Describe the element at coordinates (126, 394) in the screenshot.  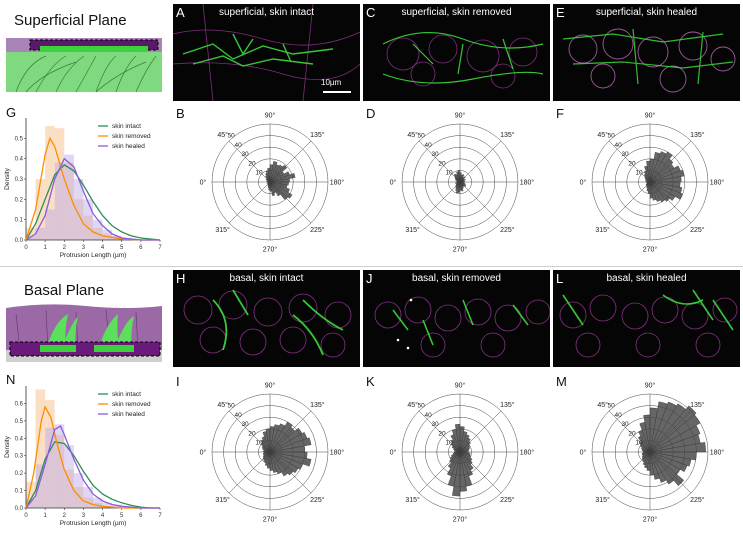
I see `legend-entry: skin intact` at that location.